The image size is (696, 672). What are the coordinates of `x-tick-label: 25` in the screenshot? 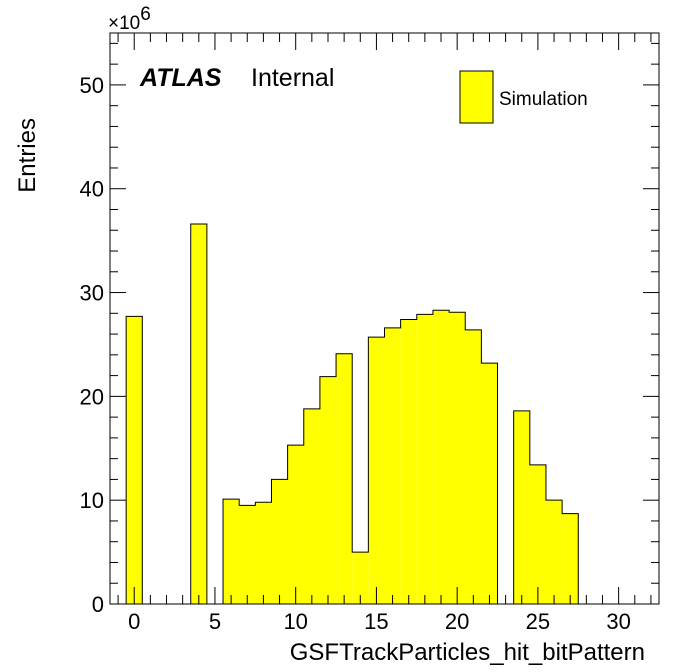 It's located at (538, 621).